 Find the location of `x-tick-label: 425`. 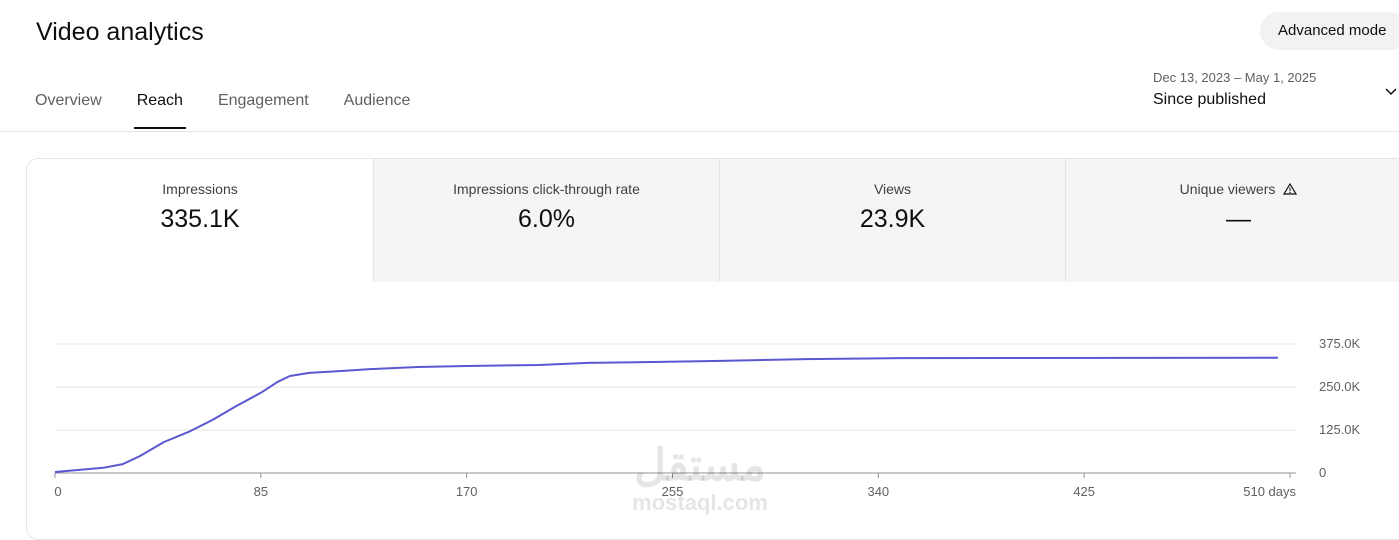

x-tick-label: 425 is located at coordinates (1084, 491).